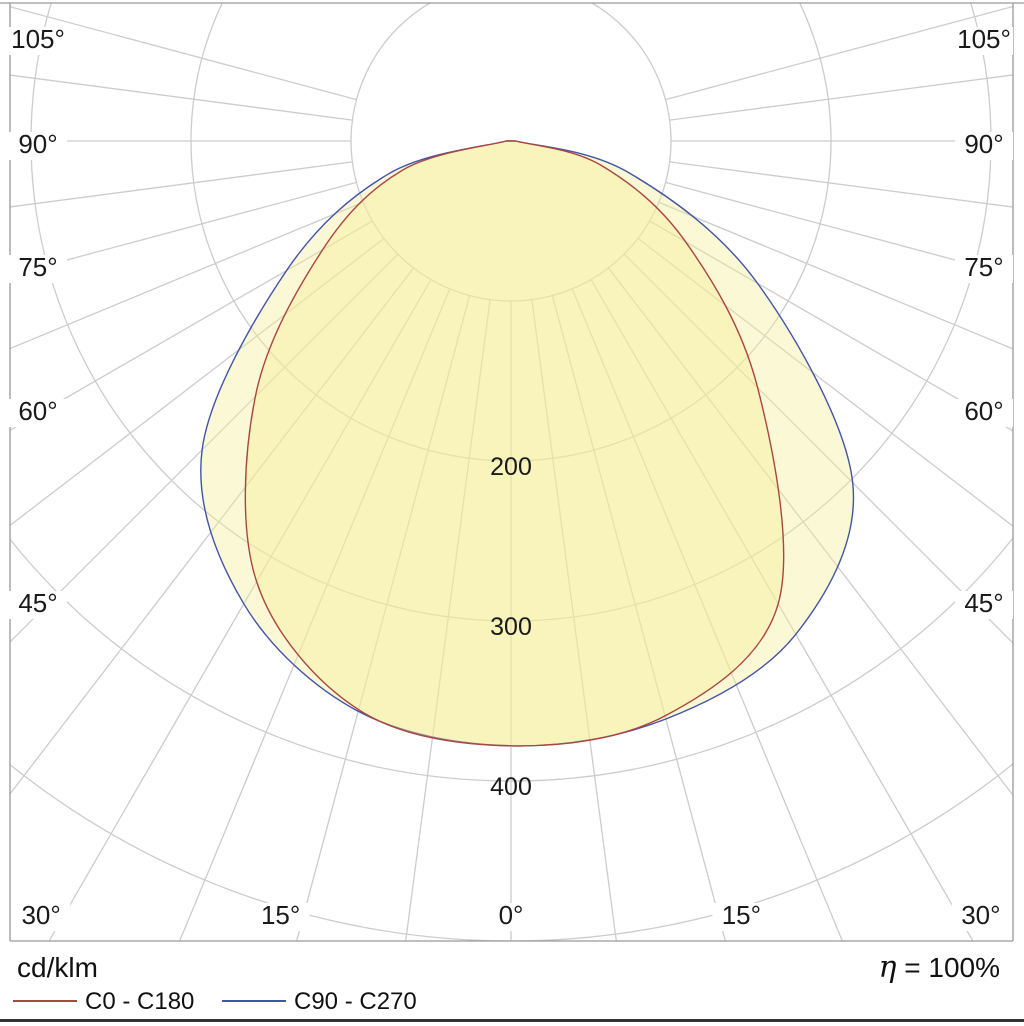 Image resolution: width=1024 pixels, height=1026 pixels. Describe the element at coordinates (952, 967) in the screenshot. I see `efficiency-value: = 100%` at that location.